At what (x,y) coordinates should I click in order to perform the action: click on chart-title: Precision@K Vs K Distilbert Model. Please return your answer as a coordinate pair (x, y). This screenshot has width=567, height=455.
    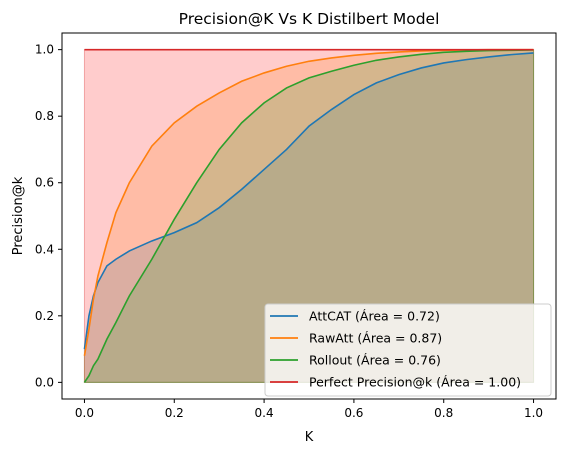
    Looking at the image, I should click on (309, 19).